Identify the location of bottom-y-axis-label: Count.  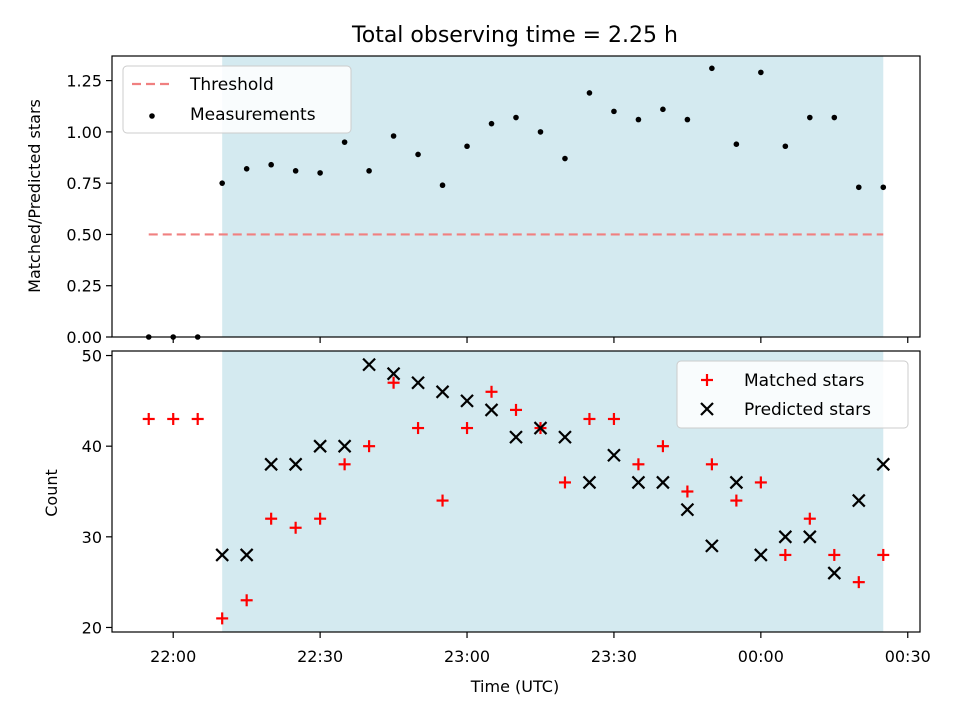
(51, 493).